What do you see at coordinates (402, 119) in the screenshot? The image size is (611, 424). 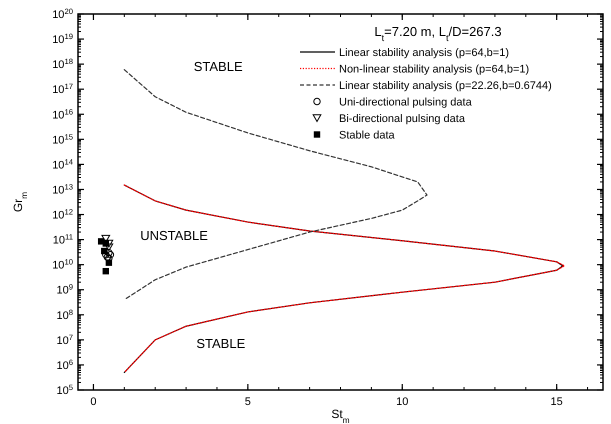 I see `legend-label: Bi-directional pulsing data` at bounding box center [402, 119].